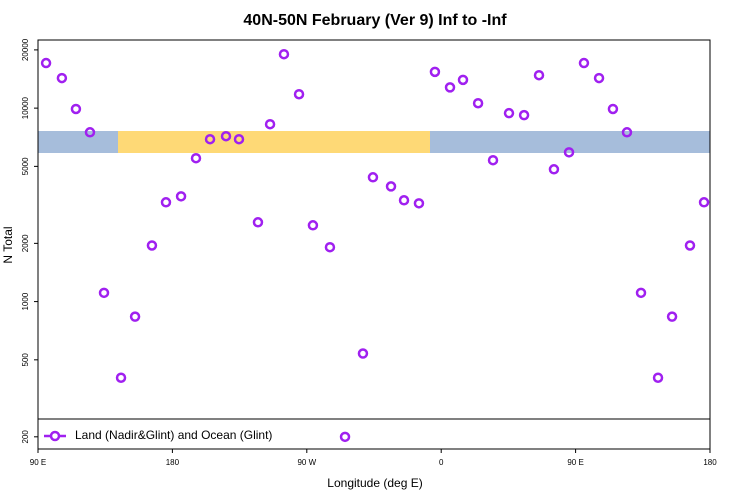 The height and width of the screenshot is (500, 750). Describe the element at coordinates (306, 462) in the screenshot. I see `x-tick-label: 90 W` at that location.